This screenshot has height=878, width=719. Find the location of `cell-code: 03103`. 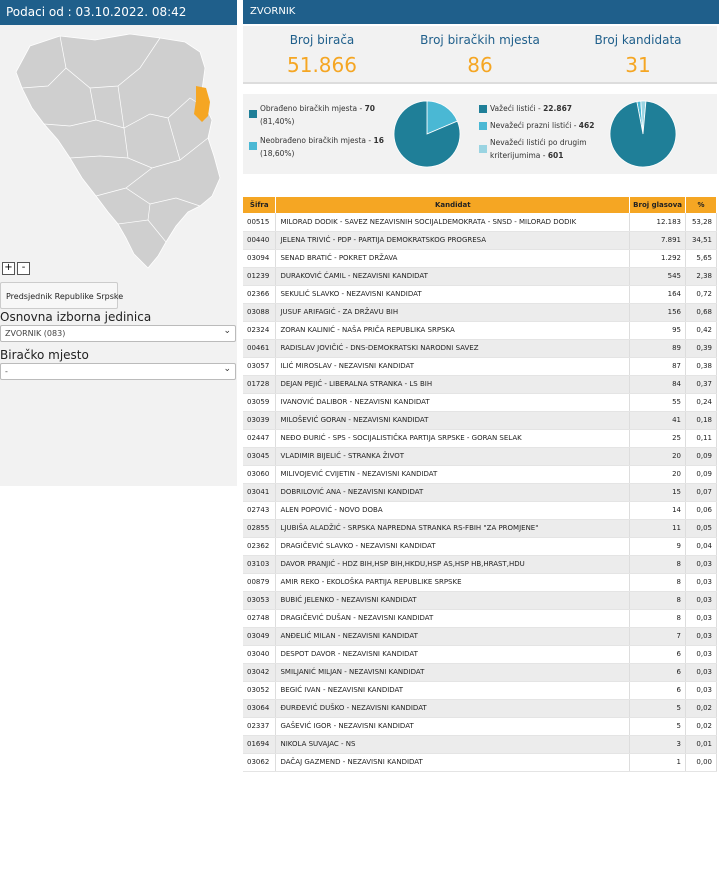

cell-code: 03103 is located at coordinates (260, 564).